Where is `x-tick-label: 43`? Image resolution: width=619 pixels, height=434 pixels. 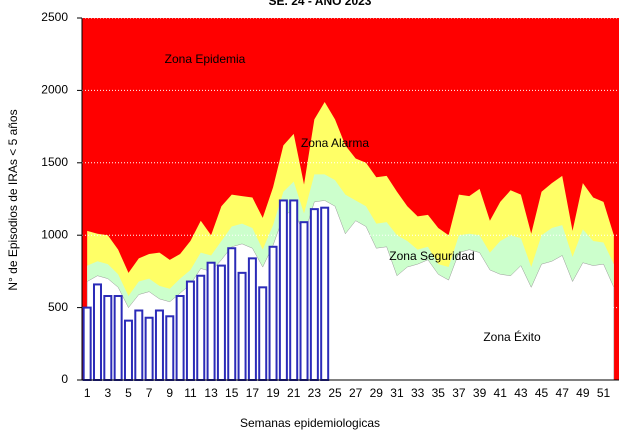 x-tick-label: 43 is located at coordinates (521, 393).